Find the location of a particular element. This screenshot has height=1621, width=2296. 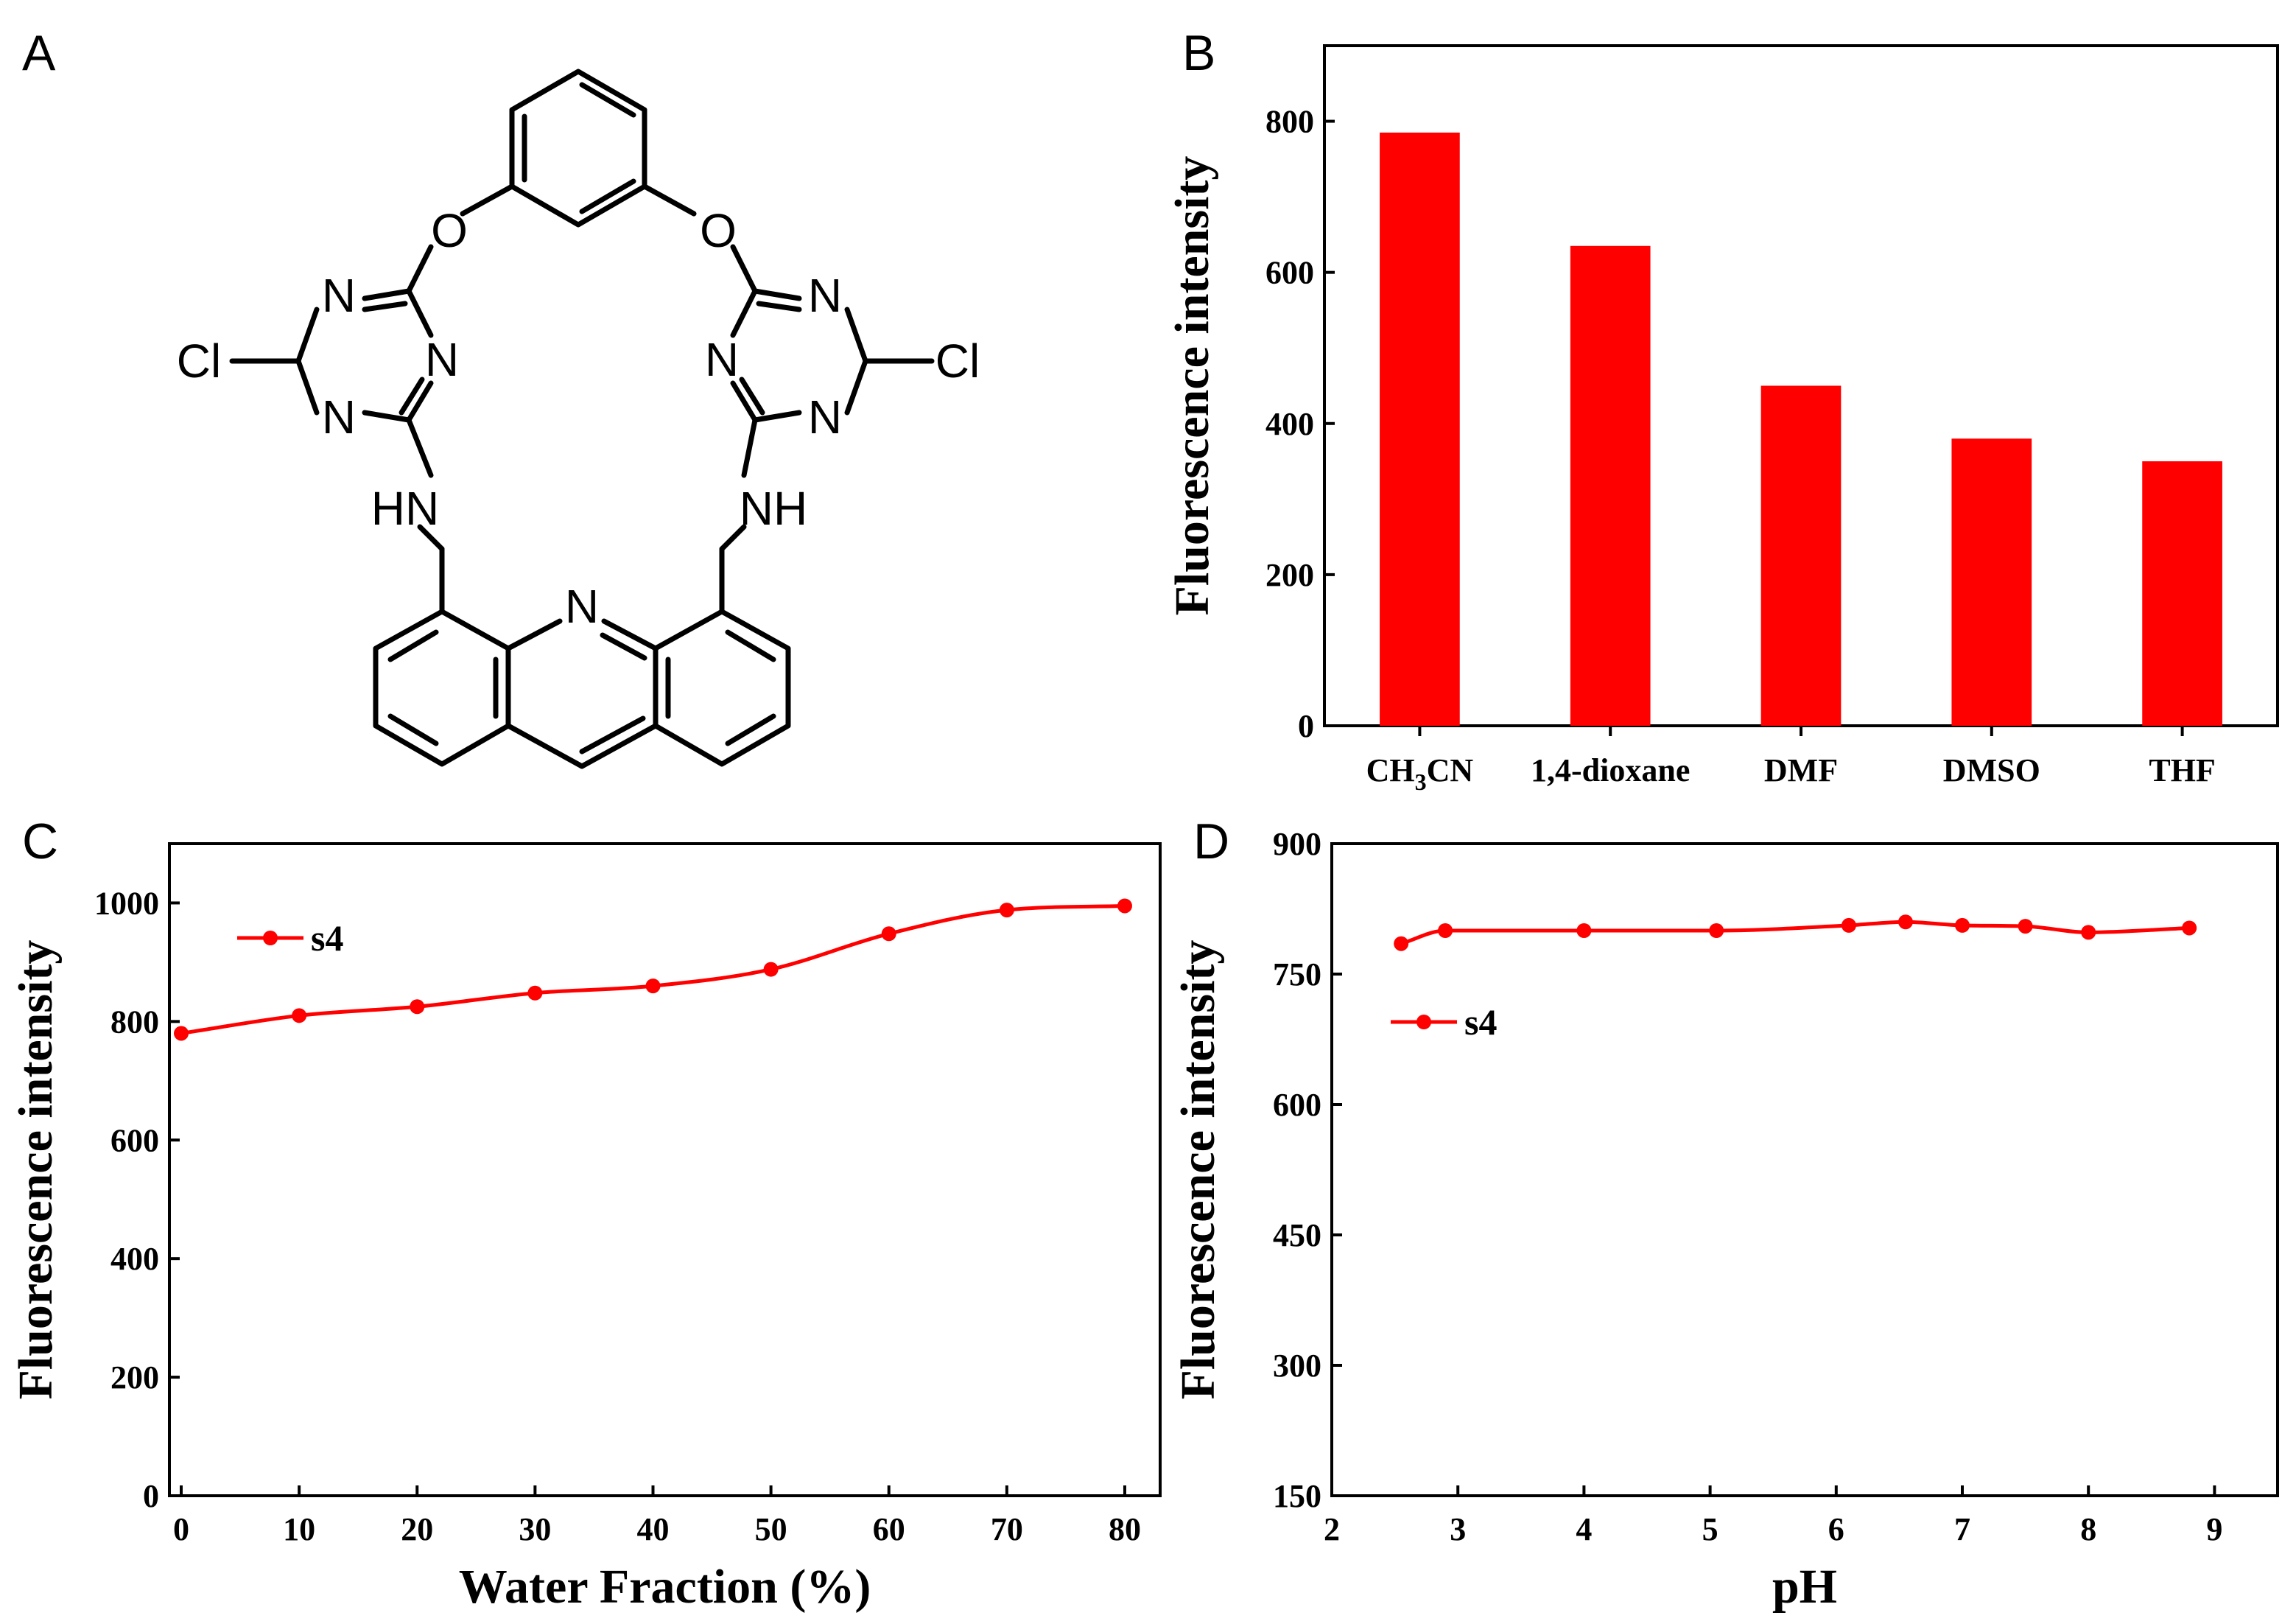

atom-n-left-bottom: N is located at coordinates (339, 417).